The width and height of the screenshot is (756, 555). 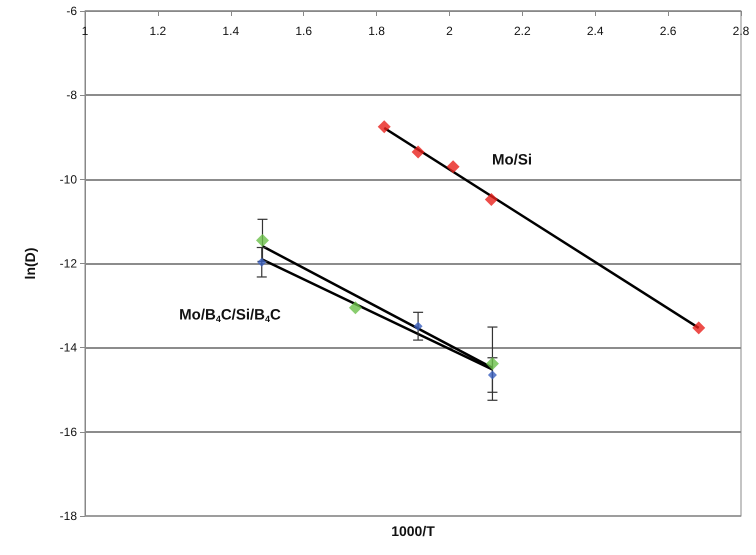 I want to click on x-tick-label: 2.6, so click(x=668, y=31).